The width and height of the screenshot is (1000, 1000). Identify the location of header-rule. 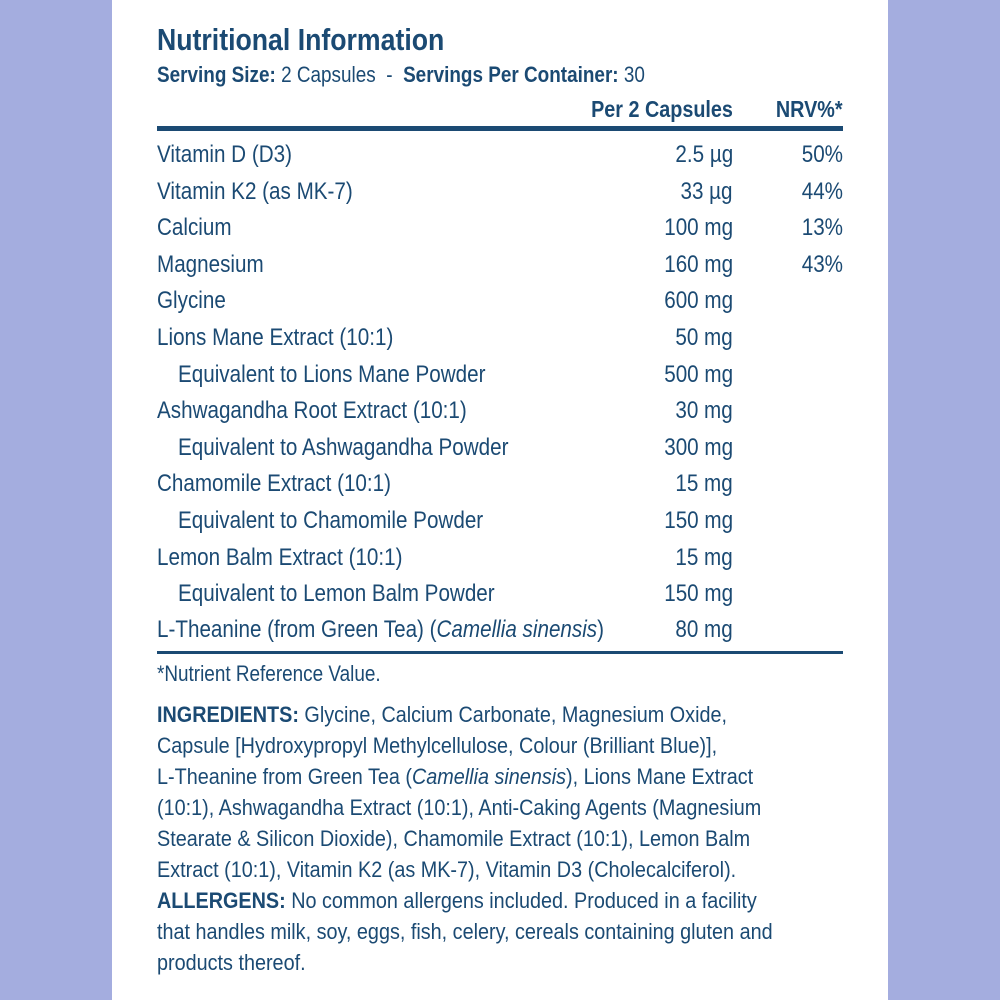
(500, 128).